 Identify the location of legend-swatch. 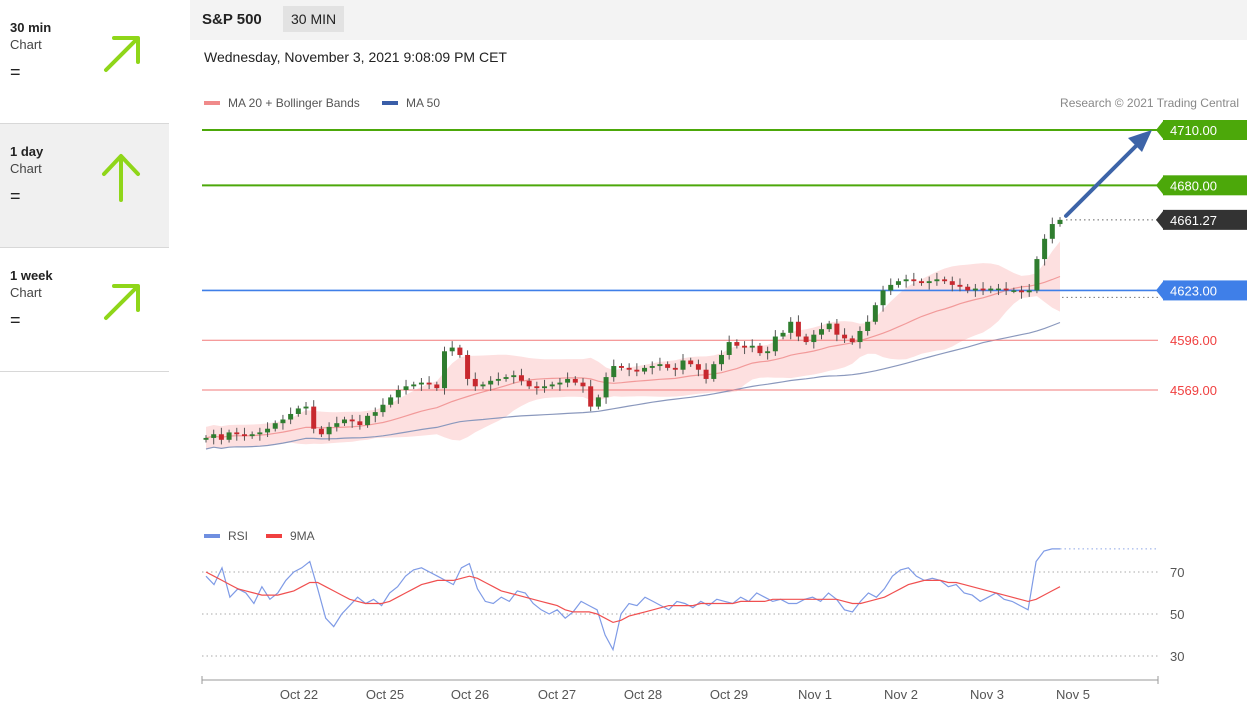
(212, 536).